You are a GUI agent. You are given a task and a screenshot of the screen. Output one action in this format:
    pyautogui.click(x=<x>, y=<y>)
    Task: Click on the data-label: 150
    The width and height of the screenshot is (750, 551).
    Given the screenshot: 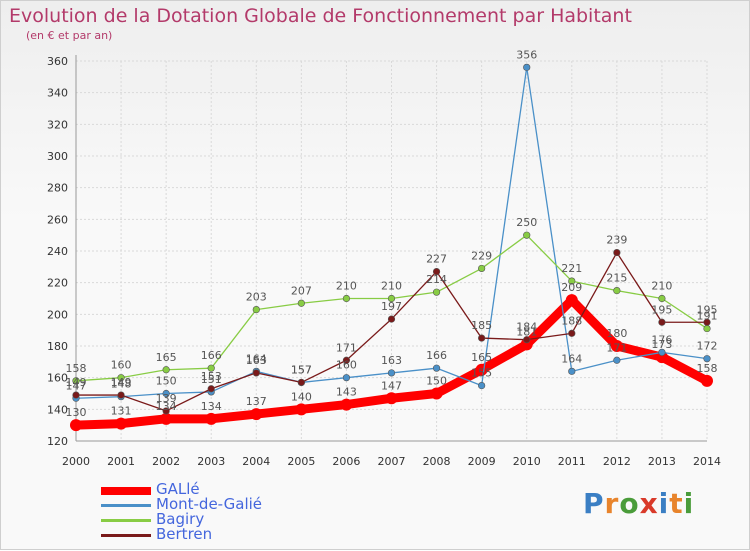 What is the action you would take?
    pyautogui.click(x=166, y=381)
    